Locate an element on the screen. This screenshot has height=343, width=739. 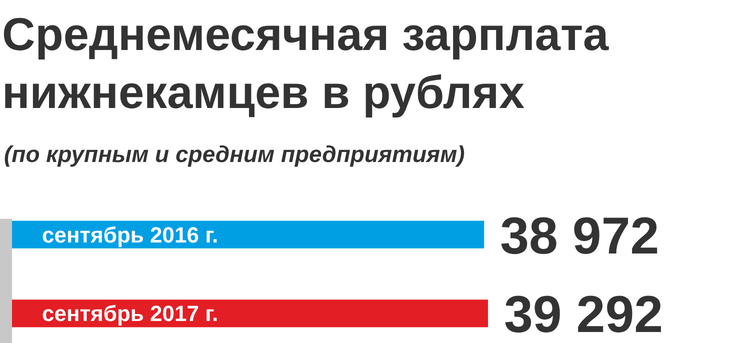
data-label: 39 292 is located at coordinates (584, 314).